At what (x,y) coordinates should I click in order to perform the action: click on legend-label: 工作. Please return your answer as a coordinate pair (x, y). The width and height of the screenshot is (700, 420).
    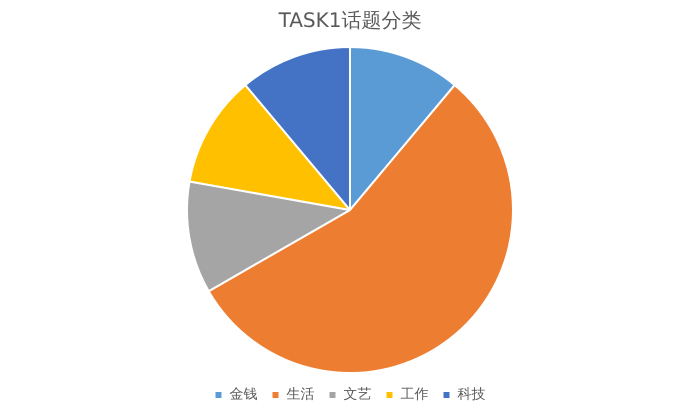
    Looking at the image, I should click on (414, 394).